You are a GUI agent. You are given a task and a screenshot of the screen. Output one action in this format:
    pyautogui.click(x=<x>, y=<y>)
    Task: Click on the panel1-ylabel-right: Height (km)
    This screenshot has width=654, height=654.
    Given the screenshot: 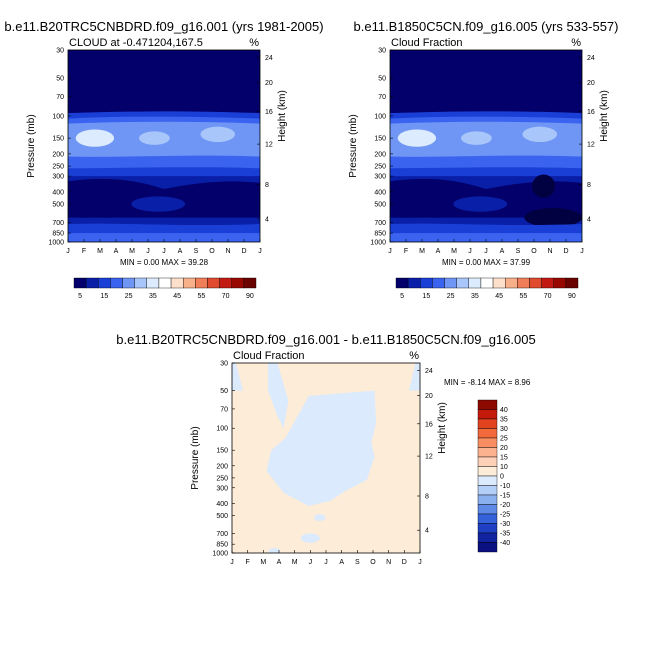 What is the action you would take?
    pyautogui.click(x=282, y=116)
    